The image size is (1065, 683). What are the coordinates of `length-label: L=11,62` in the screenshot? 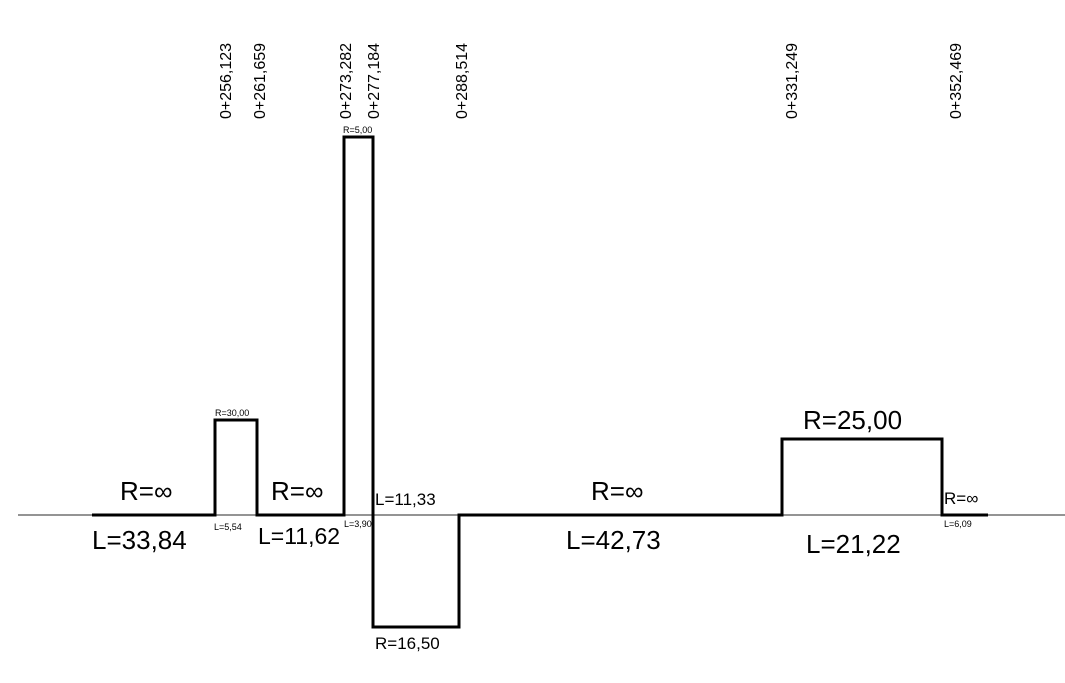 It's located at (299, 536).